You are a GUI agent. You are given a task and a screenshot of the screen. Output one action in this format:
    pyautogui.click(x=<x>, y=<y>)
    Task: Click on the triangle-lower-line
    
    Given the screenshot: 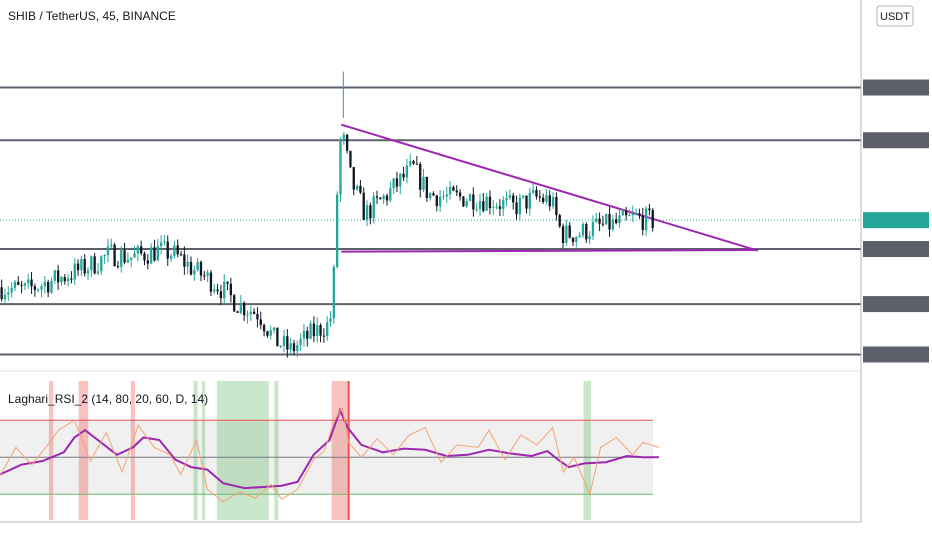 What is the action you would take?
    pyautogui.click(x=549, y=251)
    